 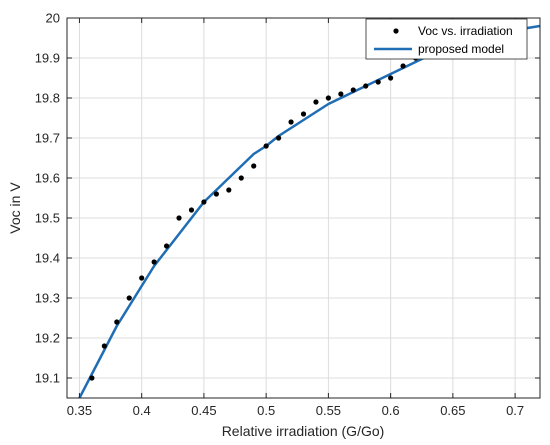 I want to click on y-tick-label: 19.2, so click(x=47, y=338).